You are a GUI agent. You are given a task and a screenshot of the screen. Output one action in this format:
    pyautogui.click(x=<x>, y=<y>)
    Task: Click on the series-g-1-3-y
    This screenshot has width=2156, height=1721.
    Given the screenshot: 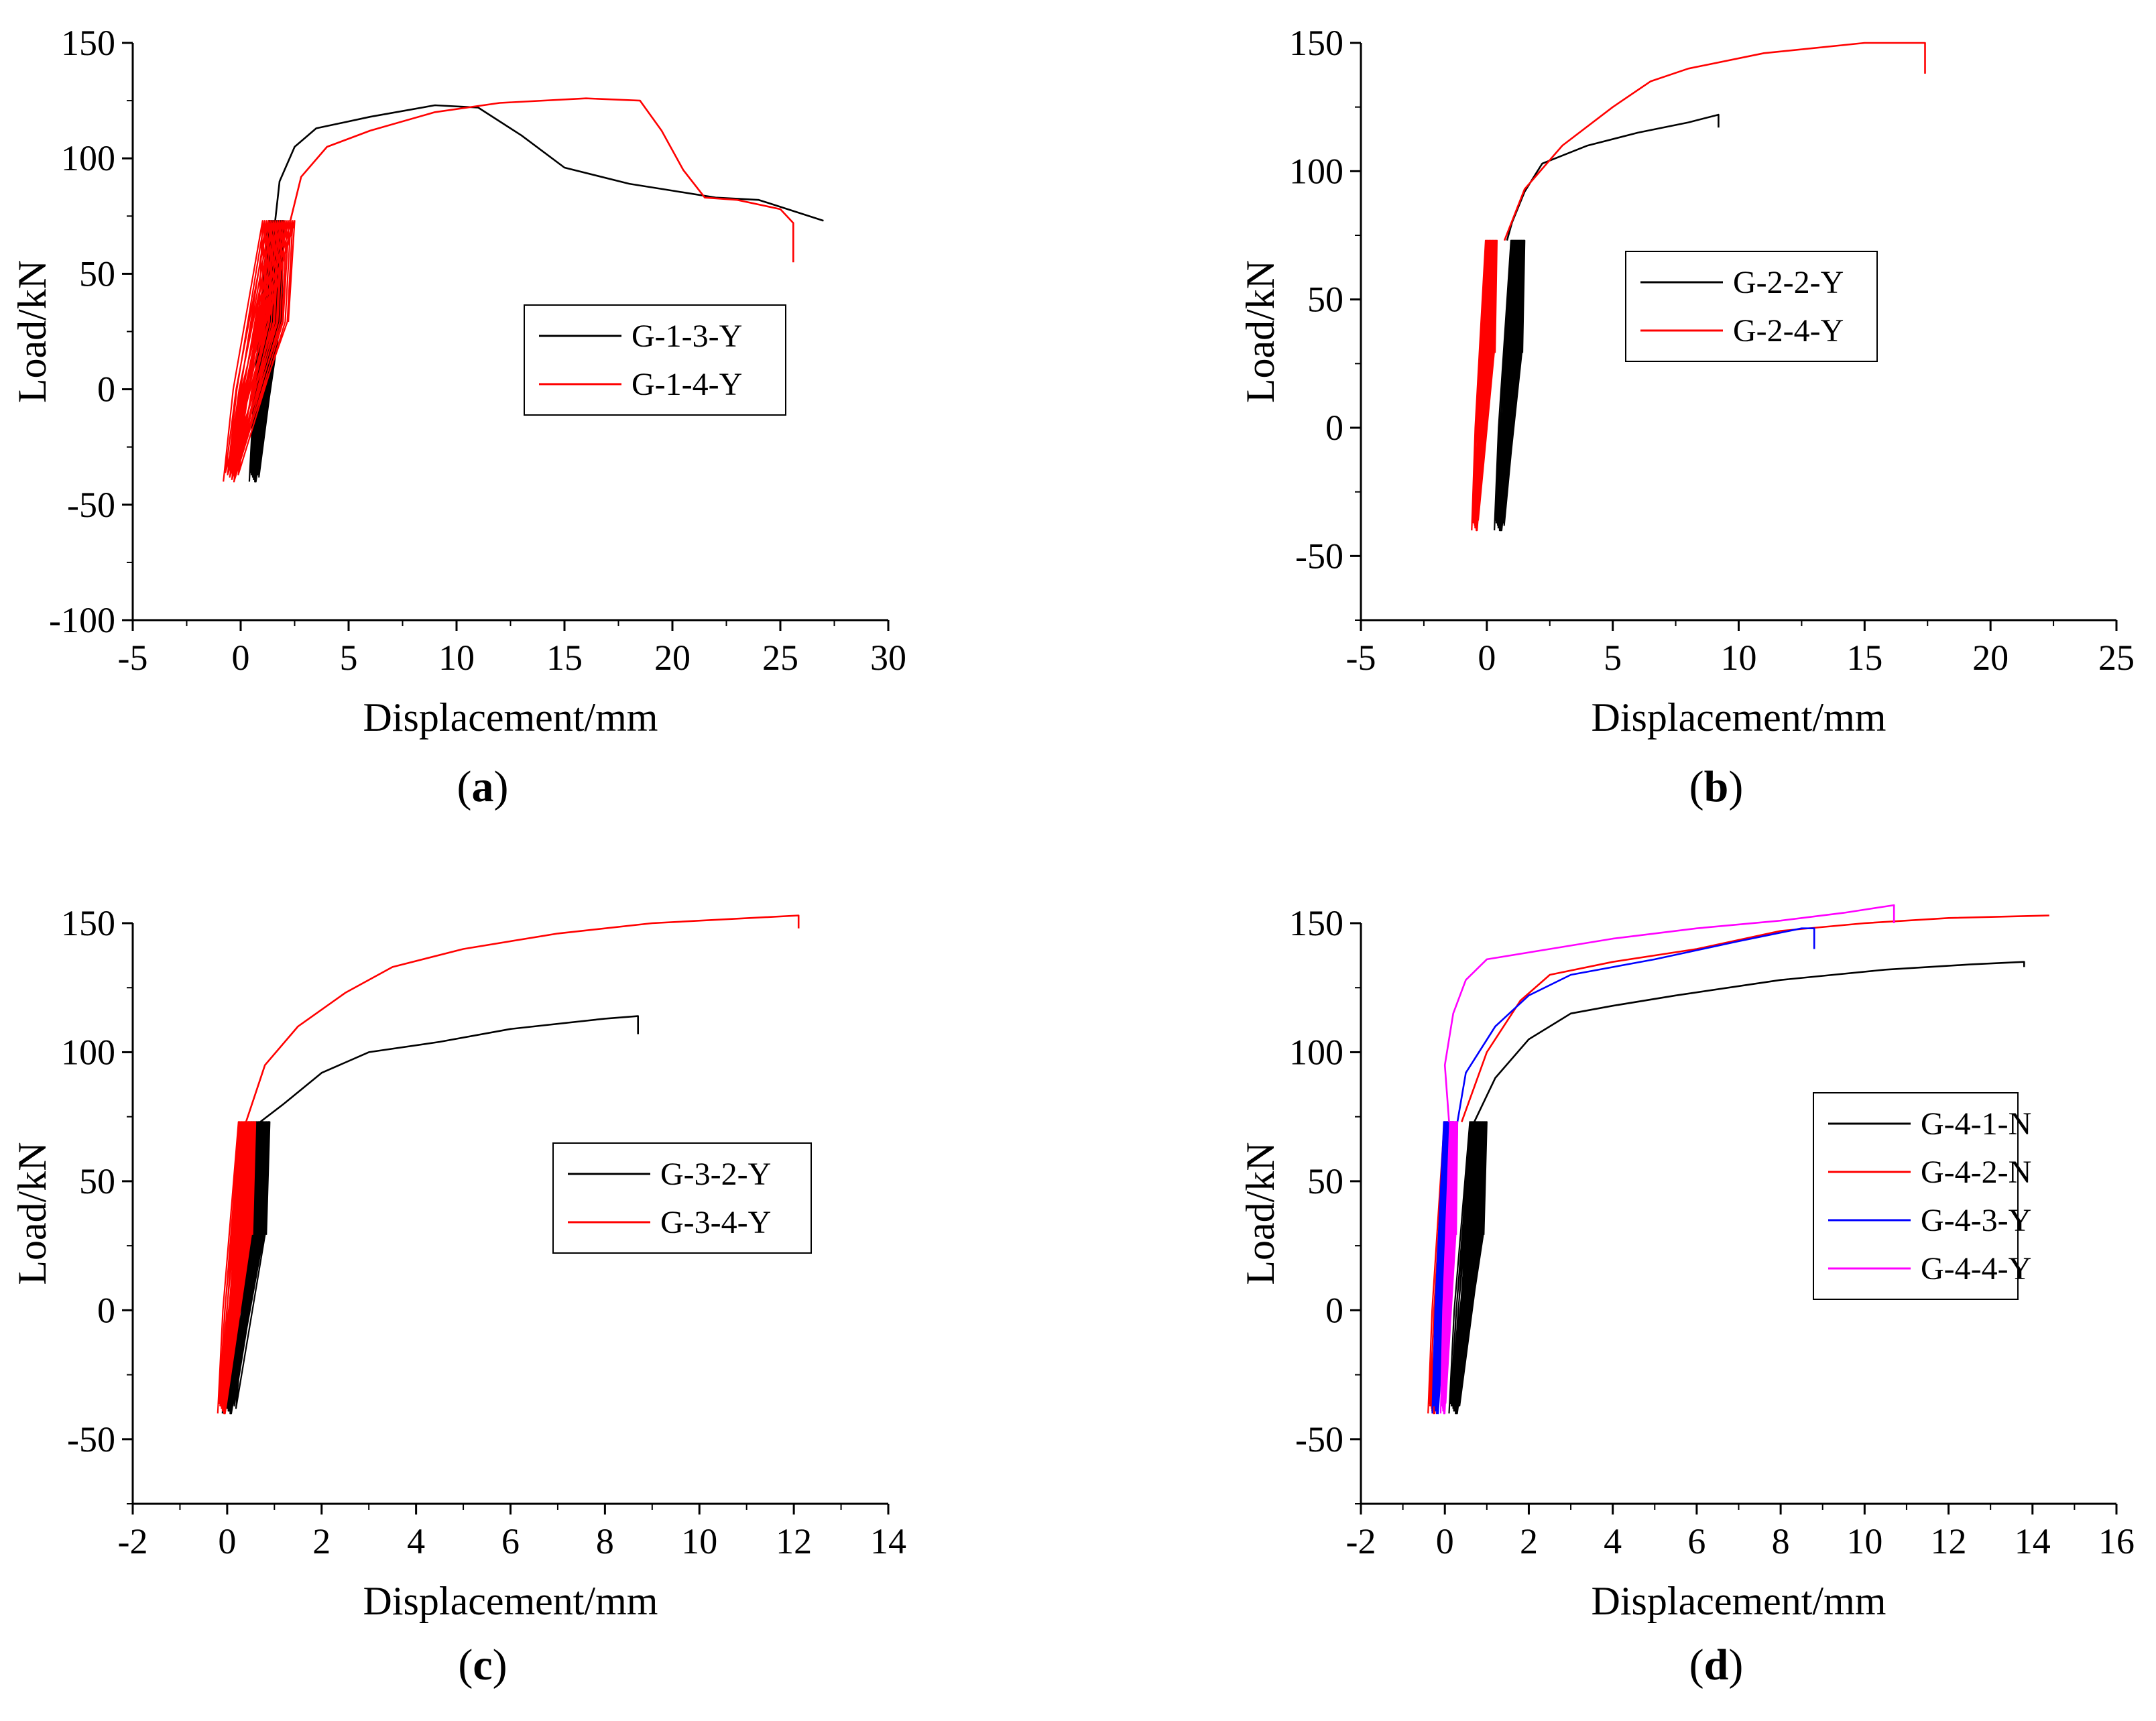 What is the action you would take?
    pyautogui.click(x=536, y=293)
    